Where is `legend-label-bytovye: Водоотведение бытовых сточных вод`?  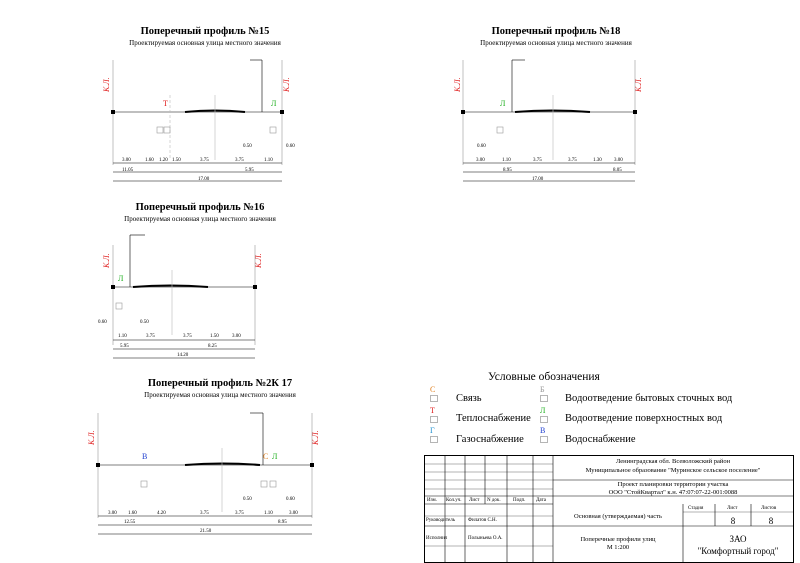
legend-label-bytovye: Водоотведение бытовых сточных вод is located at coordinates (649, 398).